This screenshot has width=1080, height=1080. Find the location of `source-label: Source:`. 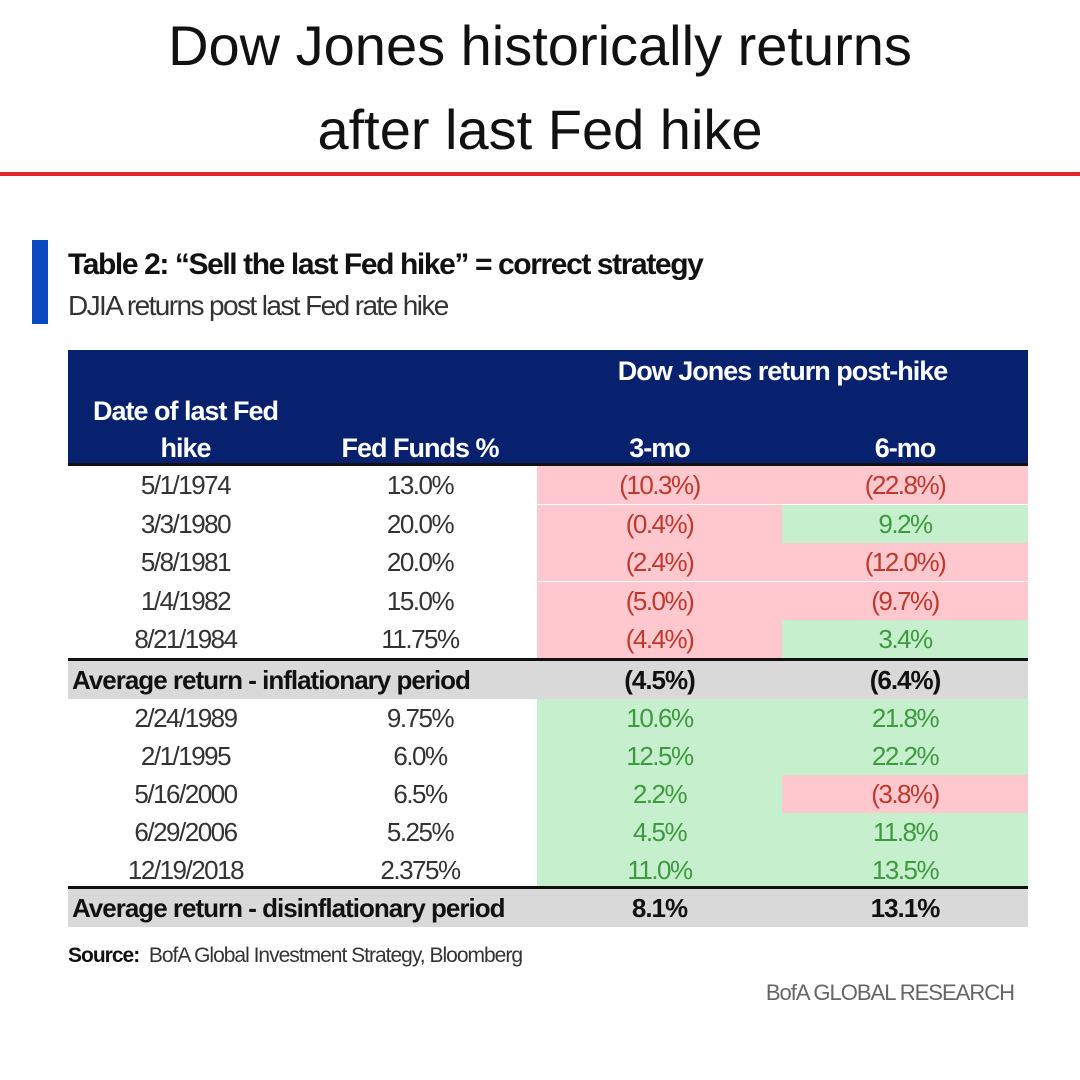

source-label: Source: is located at coordinates (104, 955).